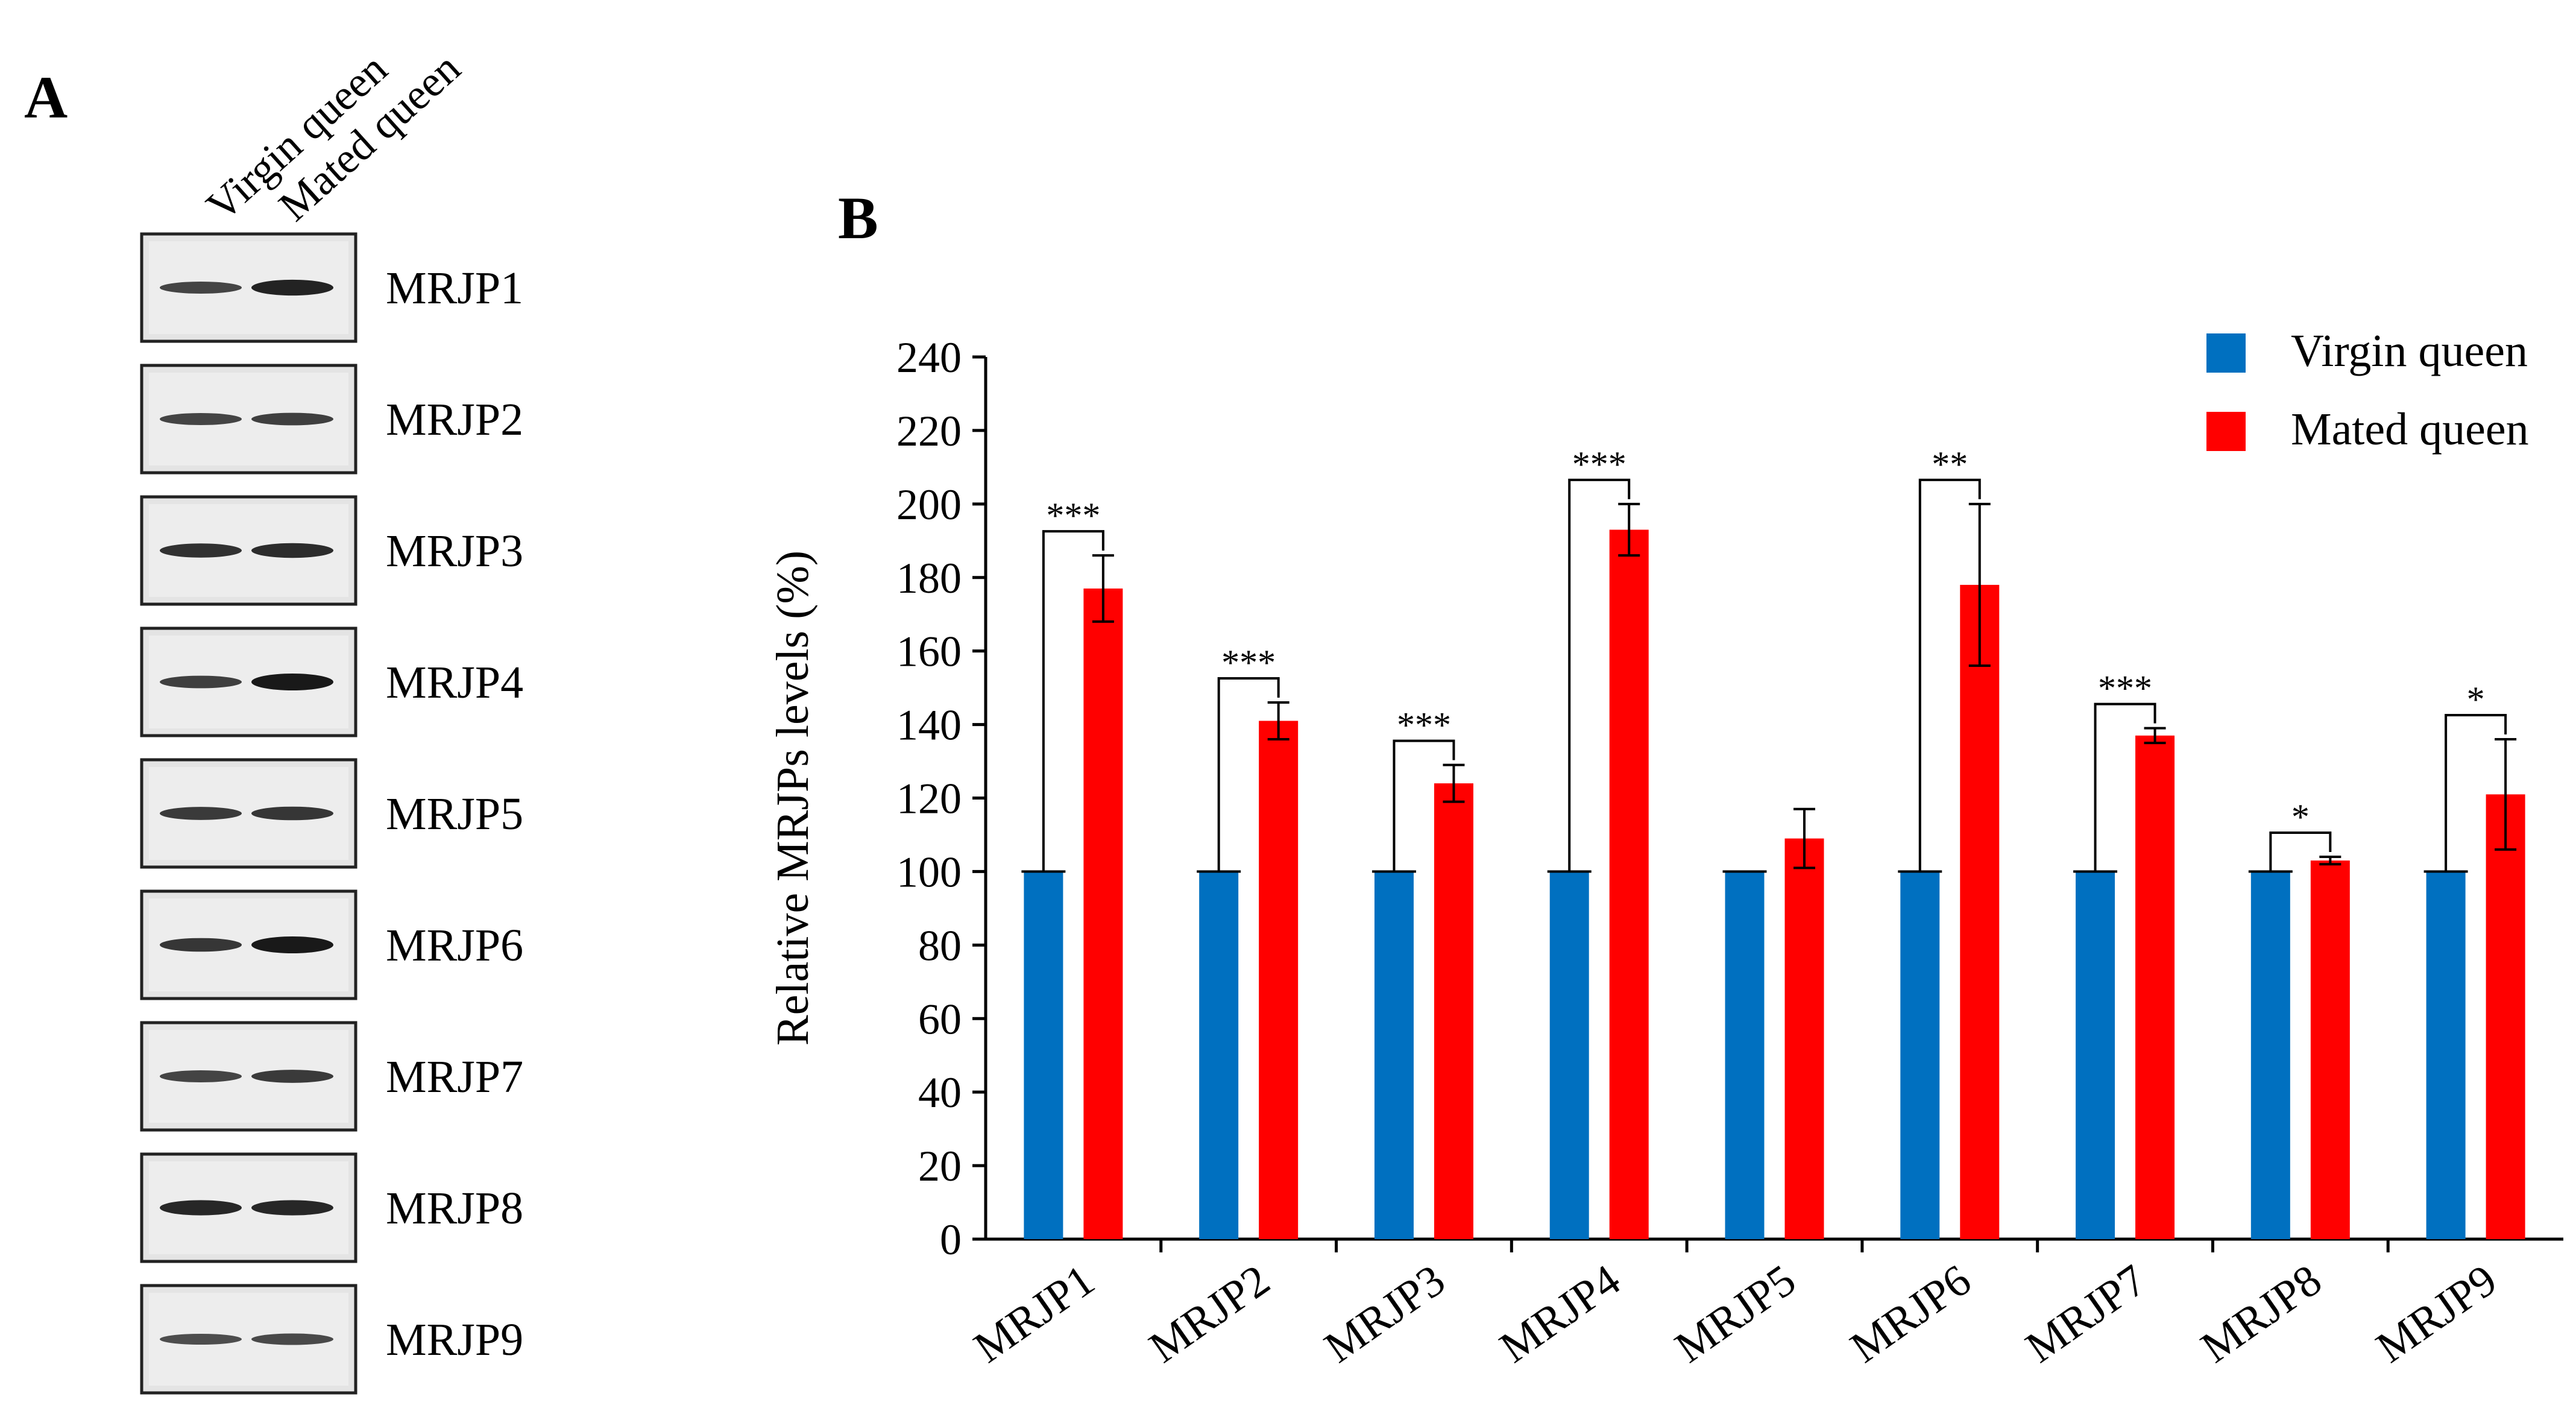  What do you see at coordinates (2086, 1314) in the screenshot?
I see `x-tick-label: MRJP7` at bounding box center [2086, 1314].